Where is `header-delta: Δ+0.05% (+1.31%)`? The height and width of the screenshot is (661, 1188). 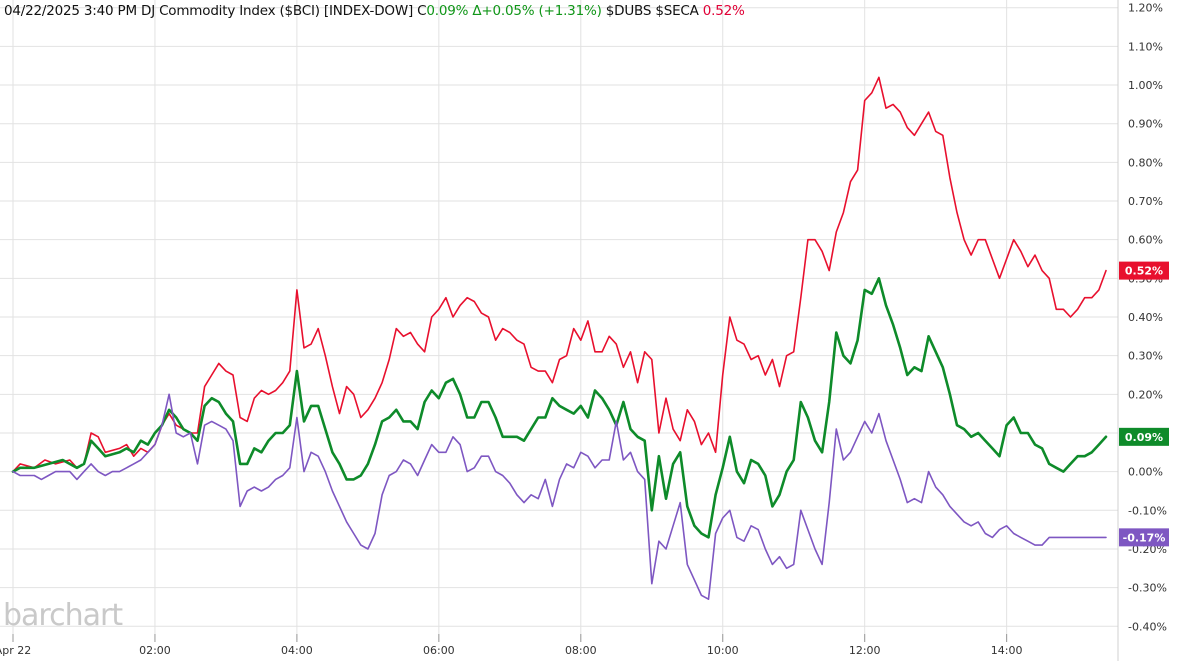
header-delta: Δ+0.05% (+1.31%) is located at coordinates (537, 11).